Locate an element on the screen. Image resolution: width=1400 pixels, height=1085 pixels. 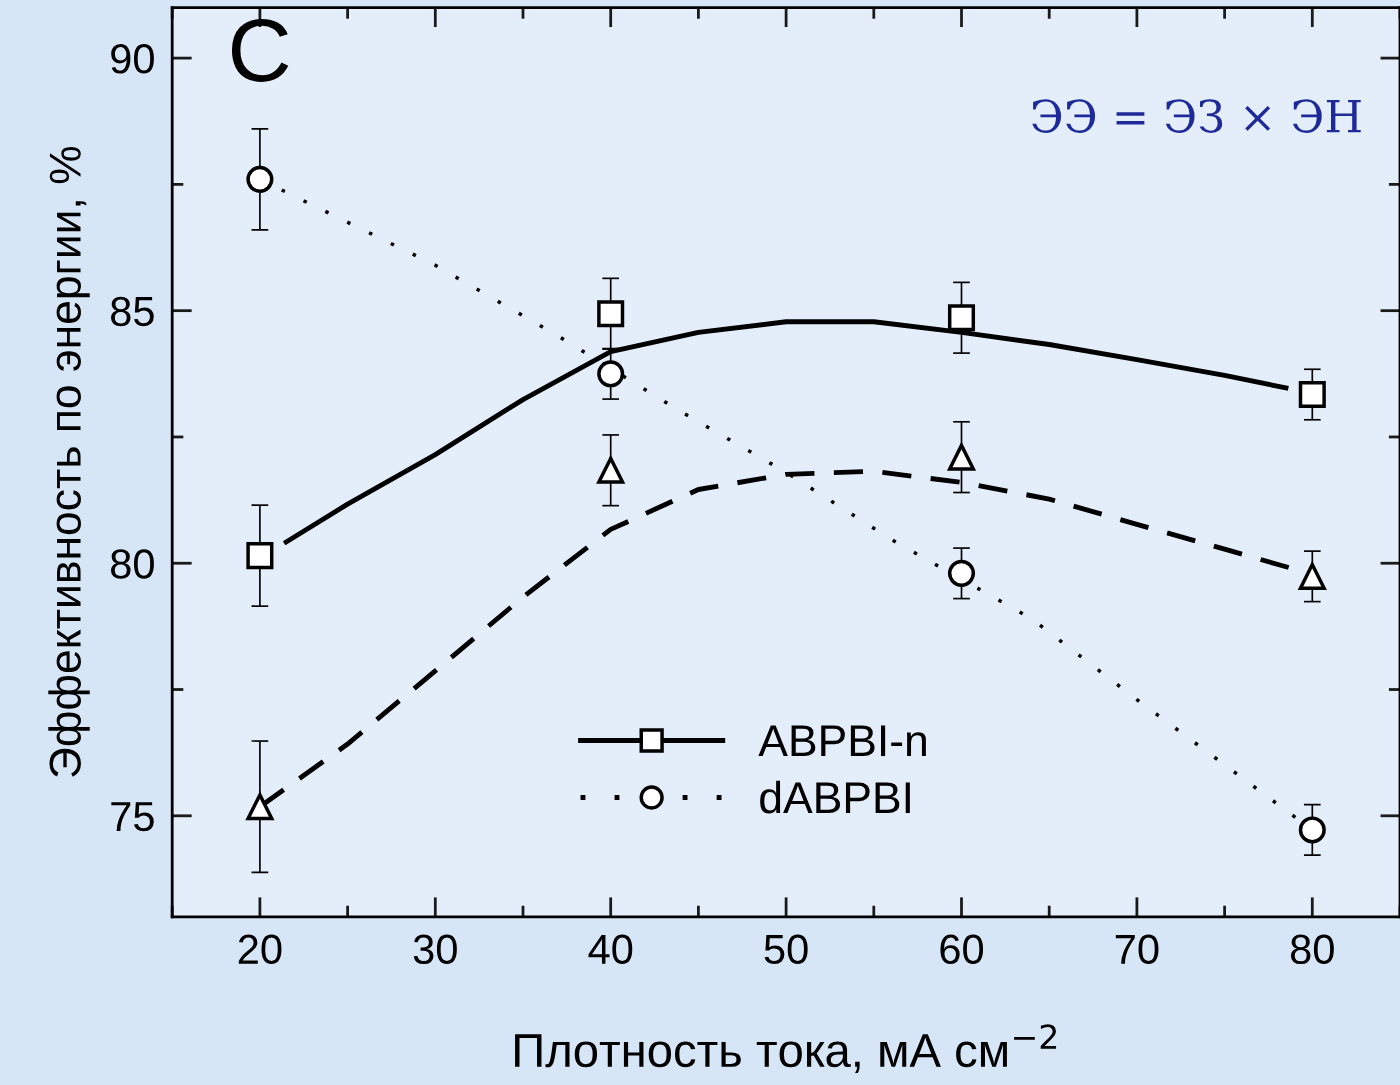
x-tick-label: 70 is located at coordinates (1137, 949).